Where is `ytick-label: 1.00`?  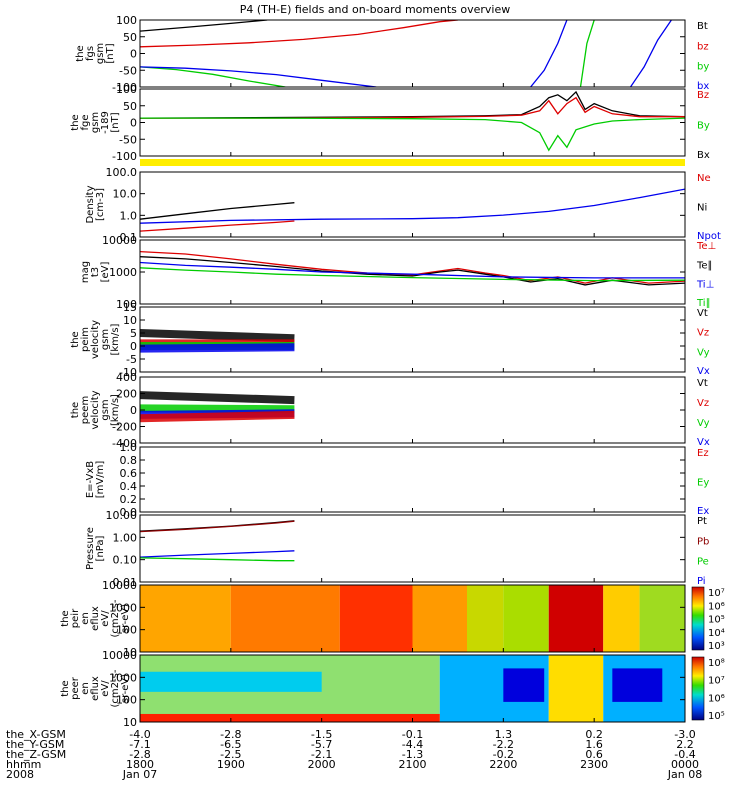 ytick-label: 1.00 is located at coordinates (125, 537).